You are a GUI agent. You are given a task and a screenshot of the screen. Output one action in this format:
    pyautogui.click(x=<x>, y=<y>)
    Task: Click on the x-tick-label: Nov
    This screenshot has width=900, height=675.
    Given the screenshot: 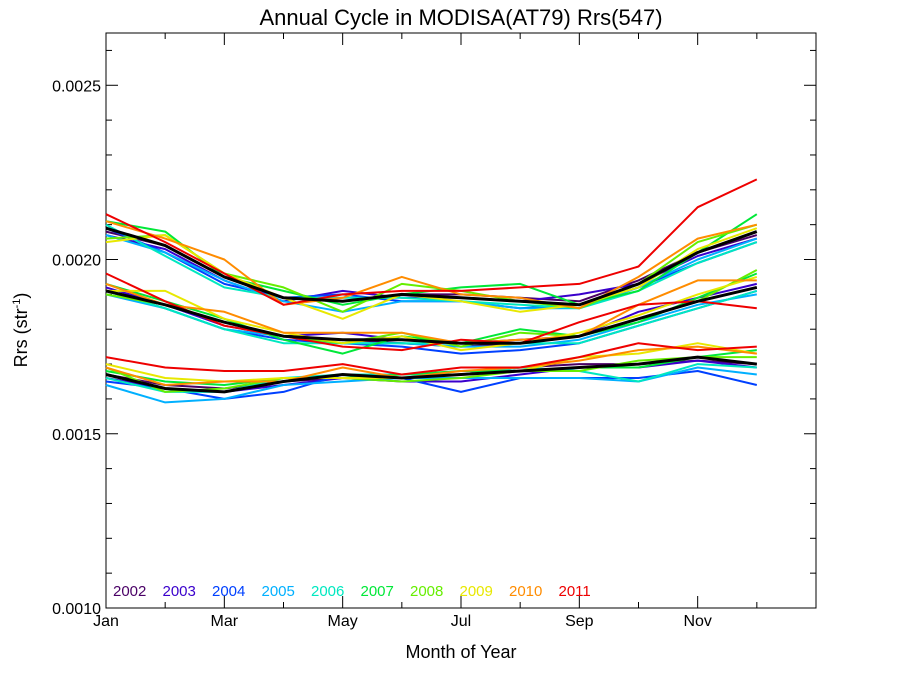 What is the action you would take?
    pyautogui.click(x=697, y=621)
    